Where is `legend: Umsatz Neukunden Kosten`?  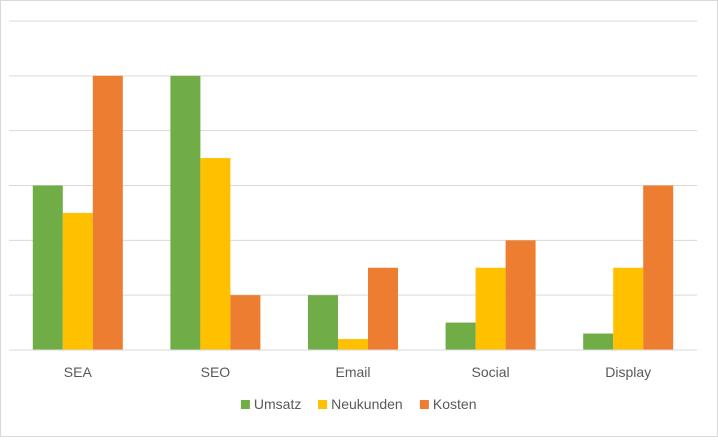 legend: Umsatz Neukunden Kosten is located at coordinates (358, 404).